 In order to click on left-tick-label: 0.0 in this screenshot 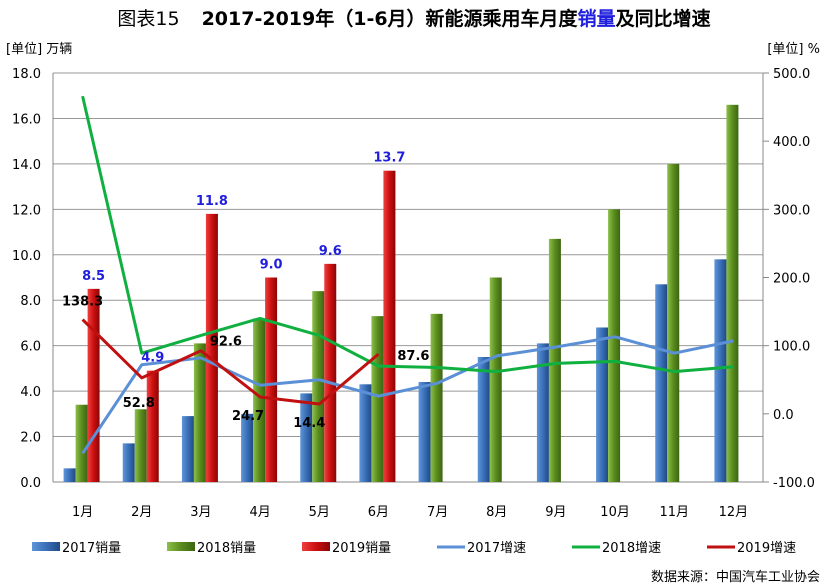, I will do `click(30, 483)`.